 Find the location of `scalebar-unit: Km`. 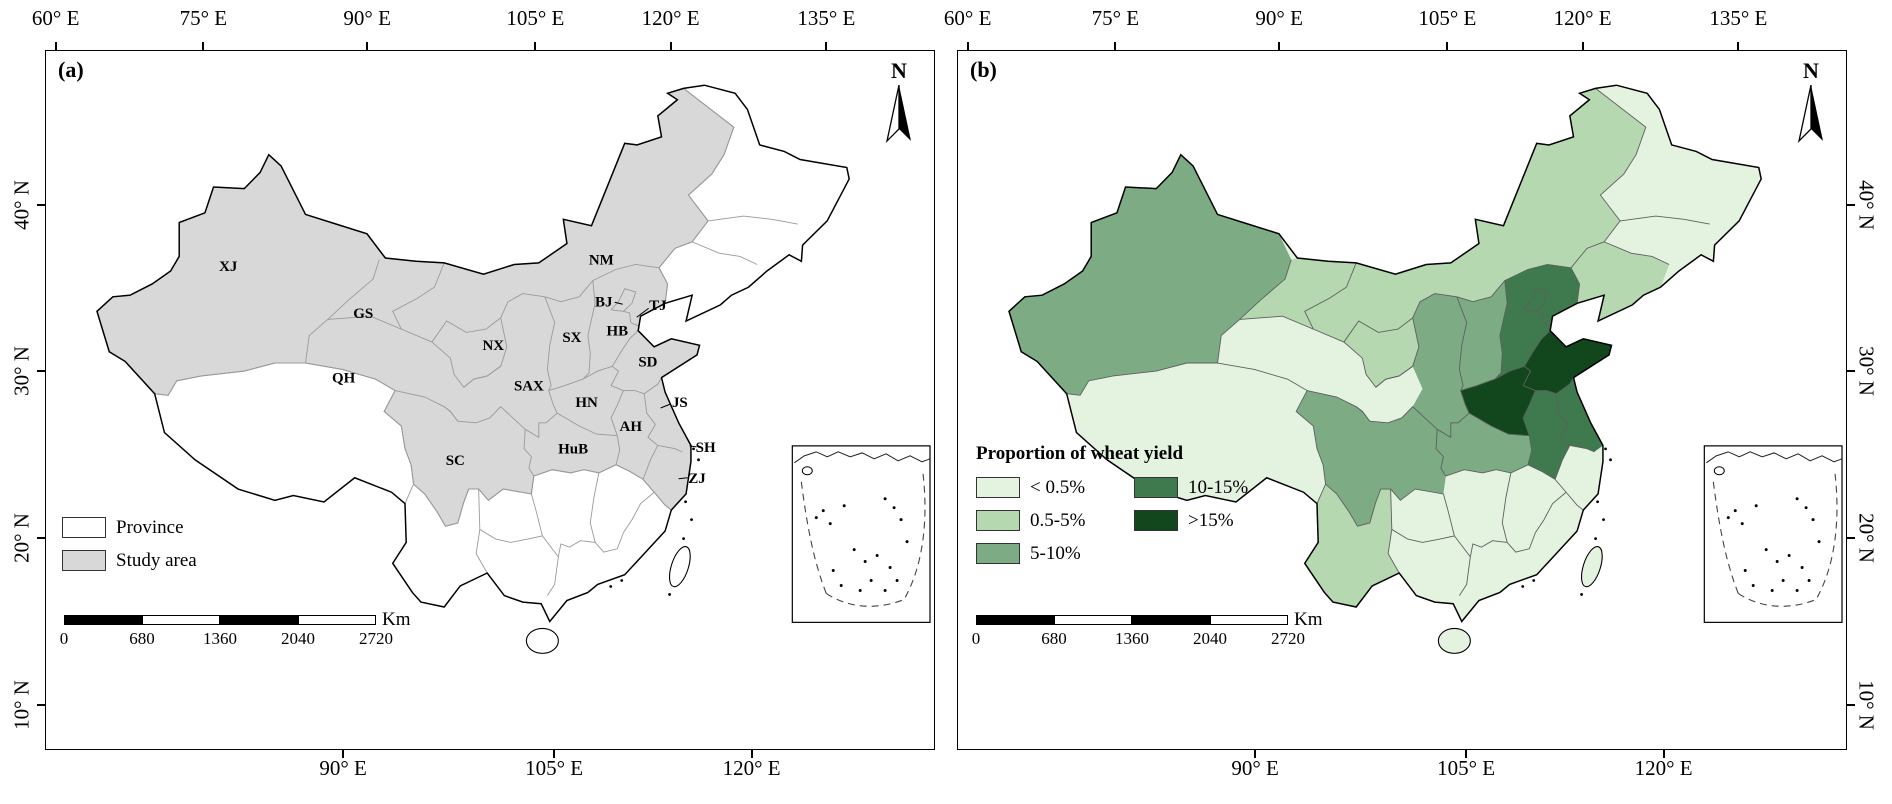

scalebar-unit: Km is located at coordinates (1308, 619).